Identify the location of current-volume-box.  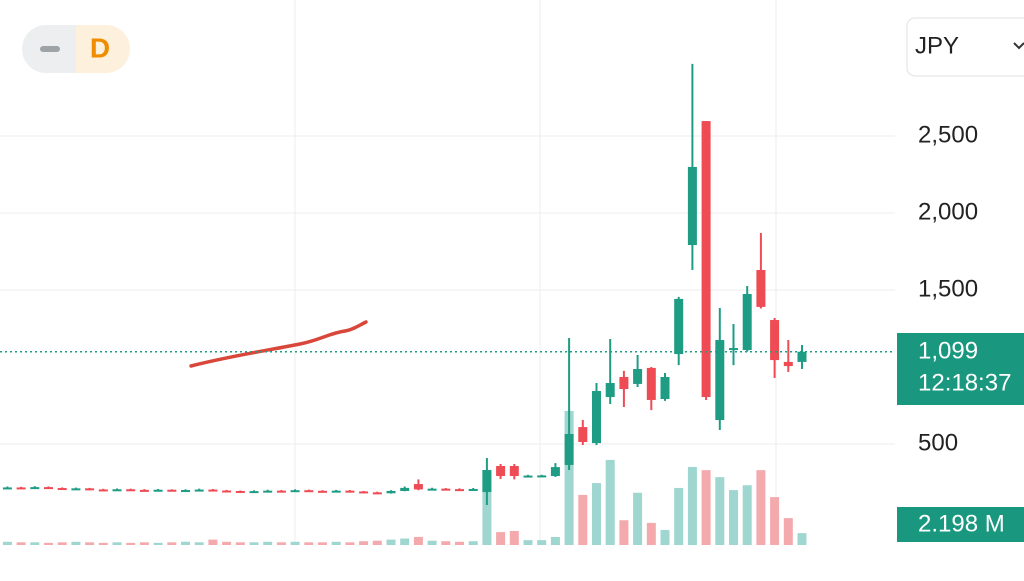
(960, 524).